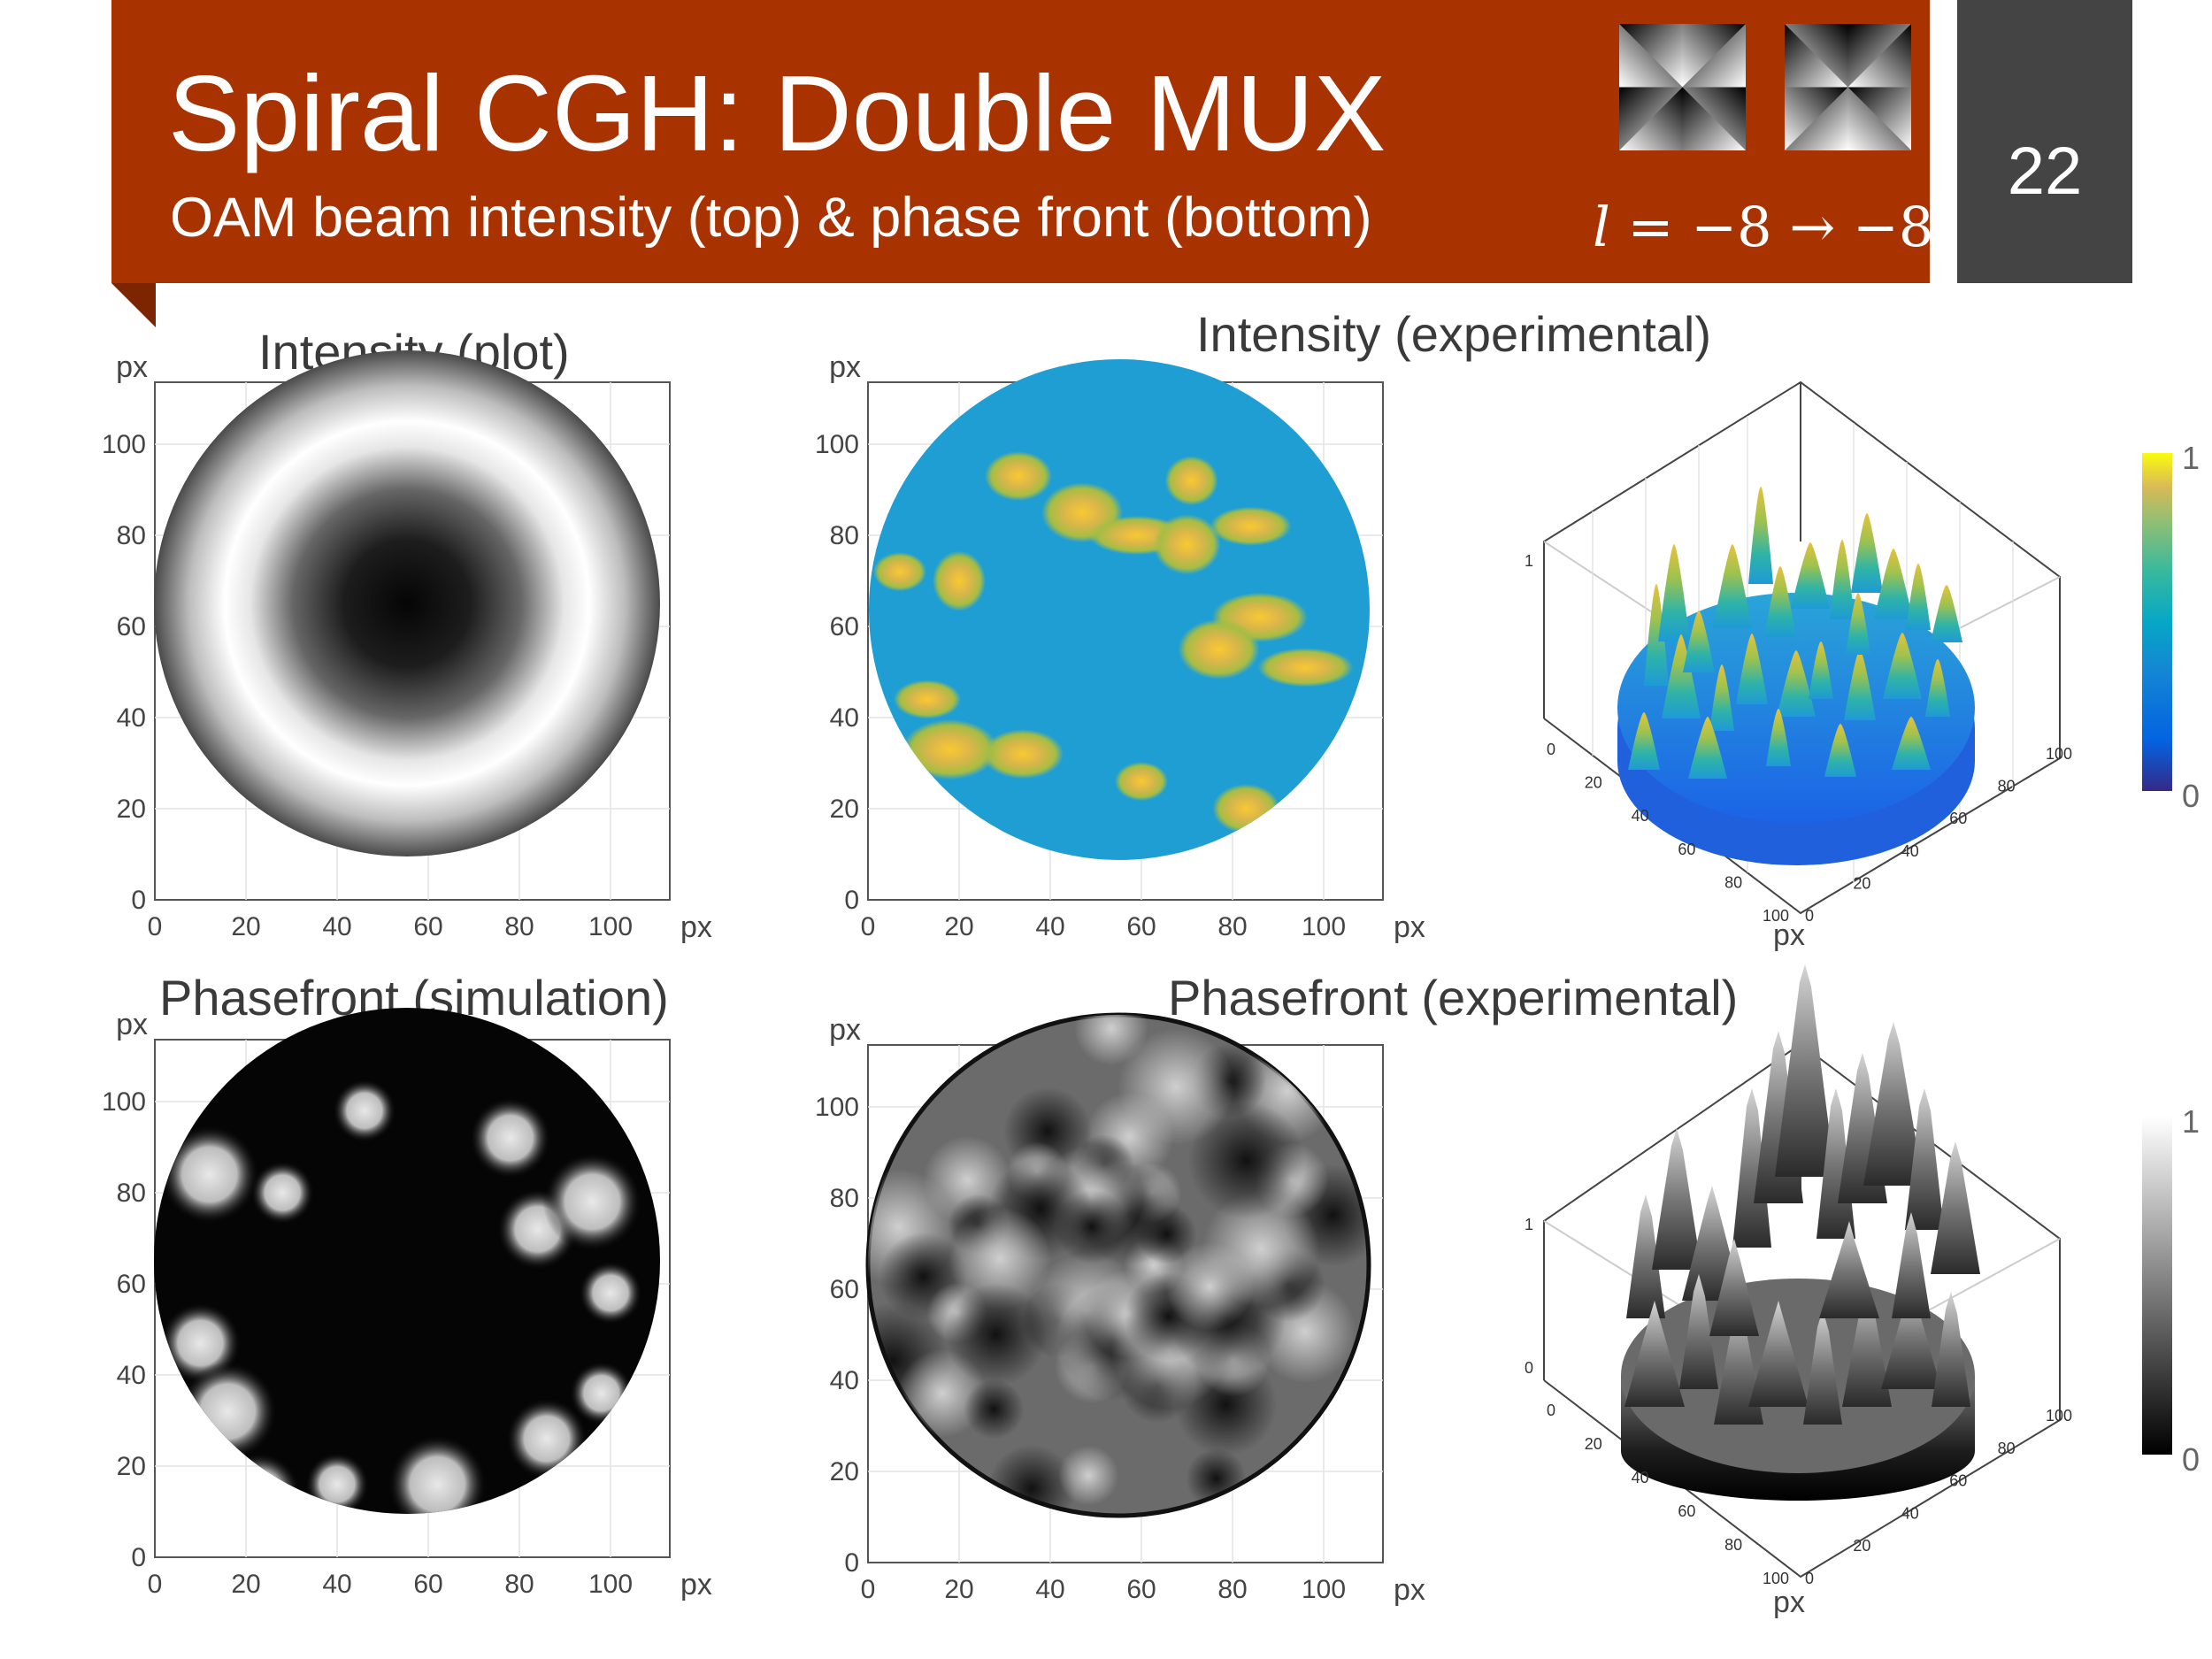 Image resolution: width=2212 pixels, height=1659 pixels. Describe the element at coordinates (1687, 850) in the screenshot. I see `z-axis-tick: 60` at that location.